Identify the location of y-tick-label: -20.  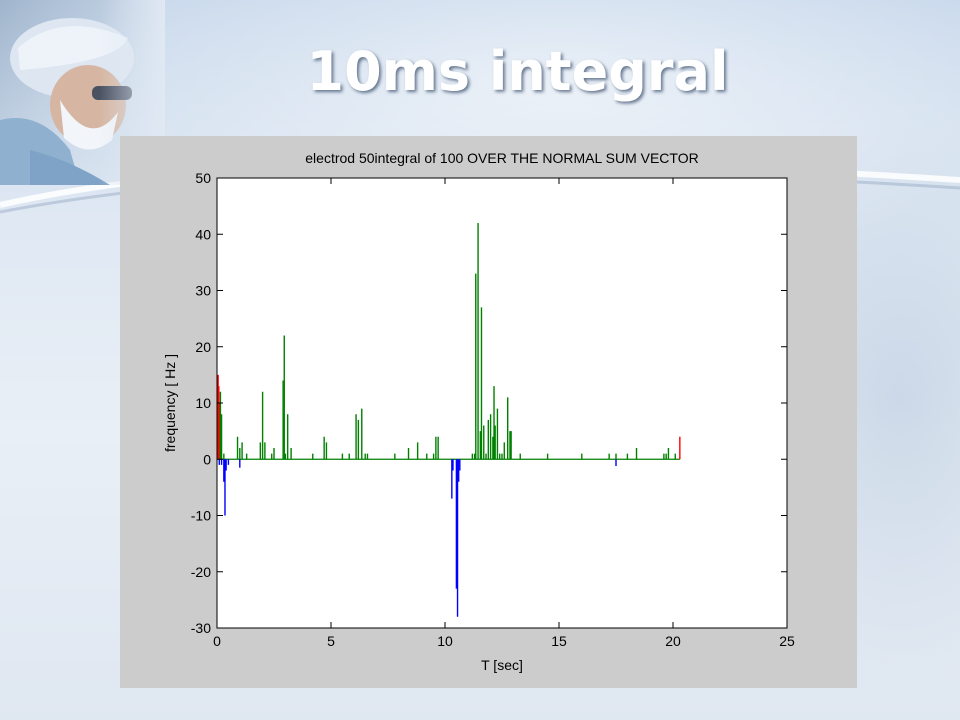
(201, 572).